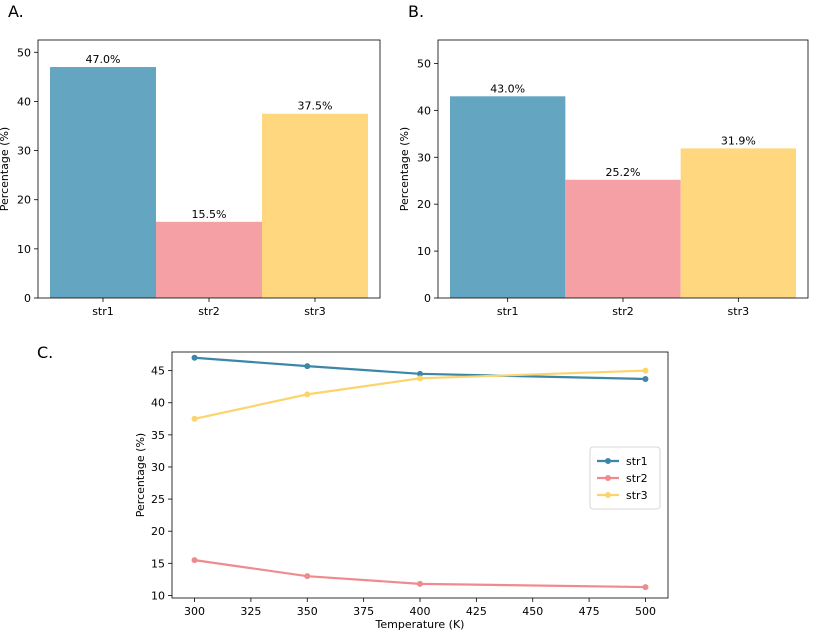 The image size is (813, 632). What do you see at coordinates (420, 624) in the screenshot?
I see `x-axis-label: Temperature (K)` at bounding box center [420, 624].